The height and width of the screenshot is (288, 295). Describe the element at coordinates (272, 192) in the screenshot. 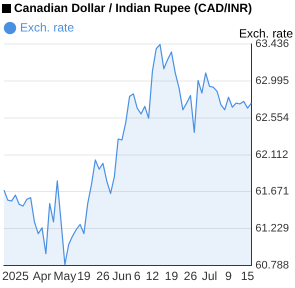

I see `y-tick-label: 61.671` at that location.